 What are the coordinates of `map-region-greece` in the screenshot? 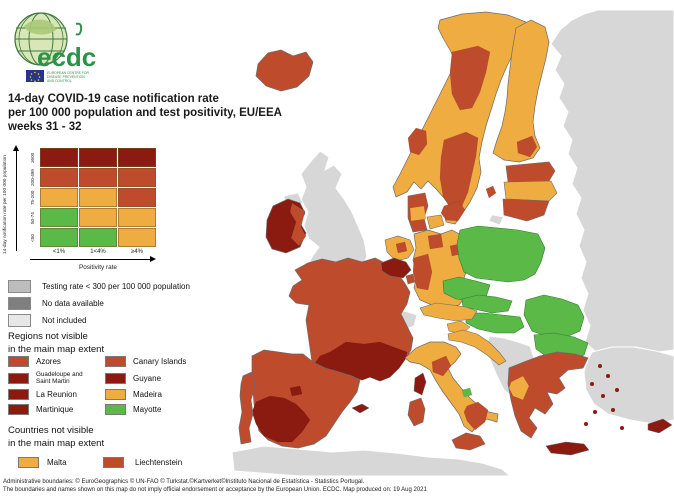 It's located at (548, 395).